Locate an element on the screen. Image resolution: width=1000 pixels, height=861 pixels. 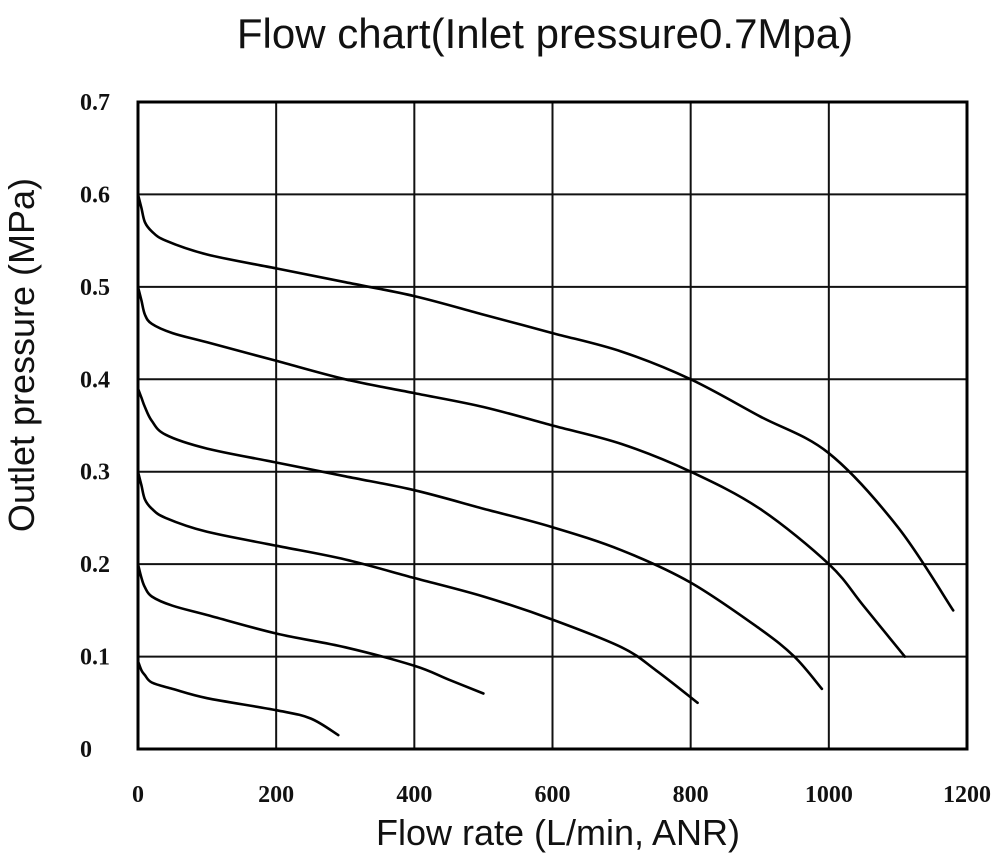
x-tick-label: 800 is located at coordinates (691, 795).